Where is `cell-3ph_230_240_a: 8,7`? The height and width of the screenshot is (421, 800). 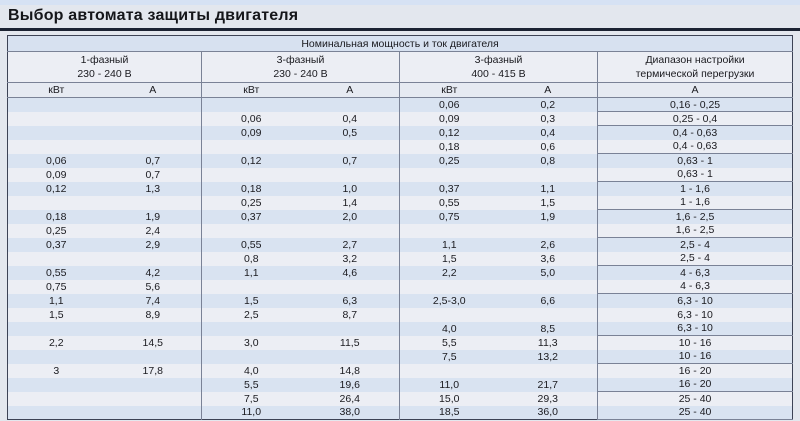 cell-3ph_230_240_a: 8,7 is located at coordinates (350, 314).